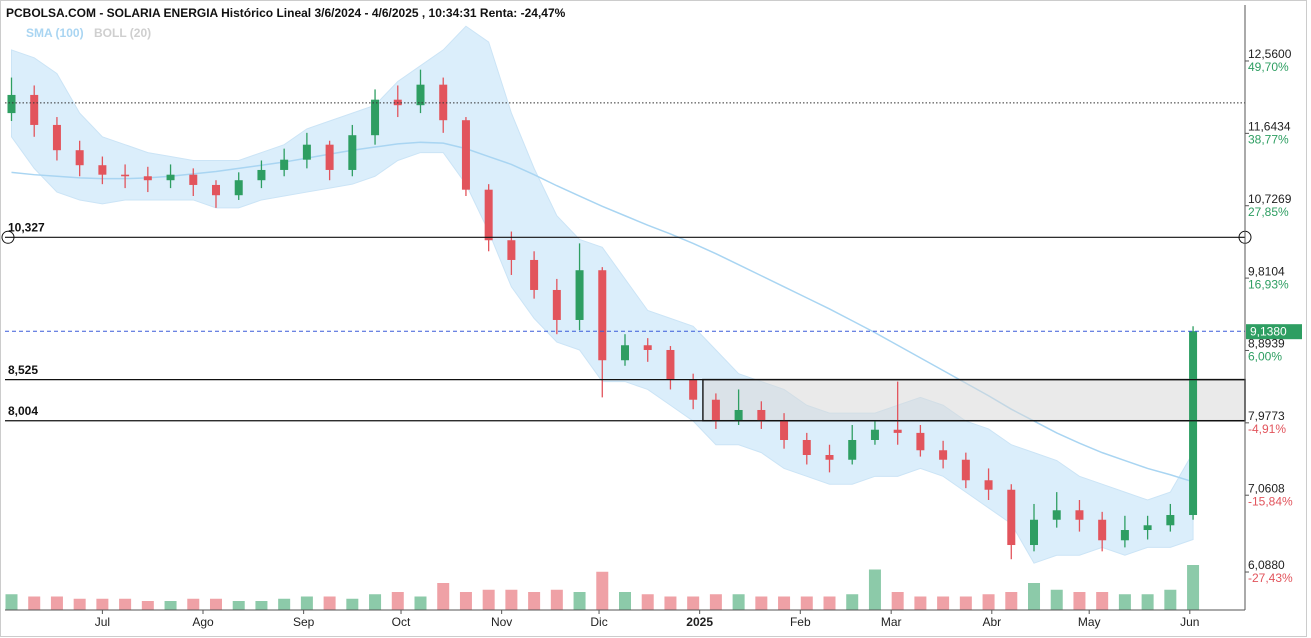 The height and width of the screenshot is (638, 1311). I want to click on y-tick-change: 16,93%, so click(1268, 284).